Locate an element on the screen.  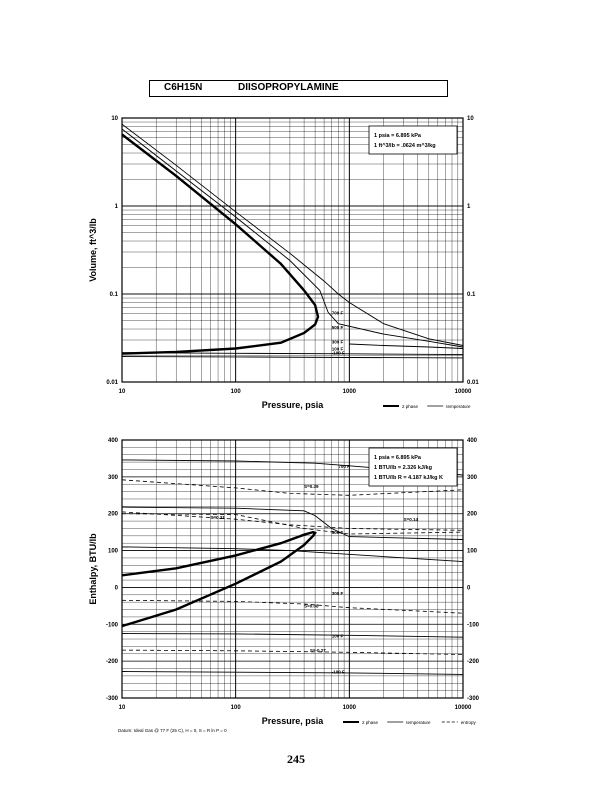
y-tick-label-right: -200 is located at coordinates (473, 662).